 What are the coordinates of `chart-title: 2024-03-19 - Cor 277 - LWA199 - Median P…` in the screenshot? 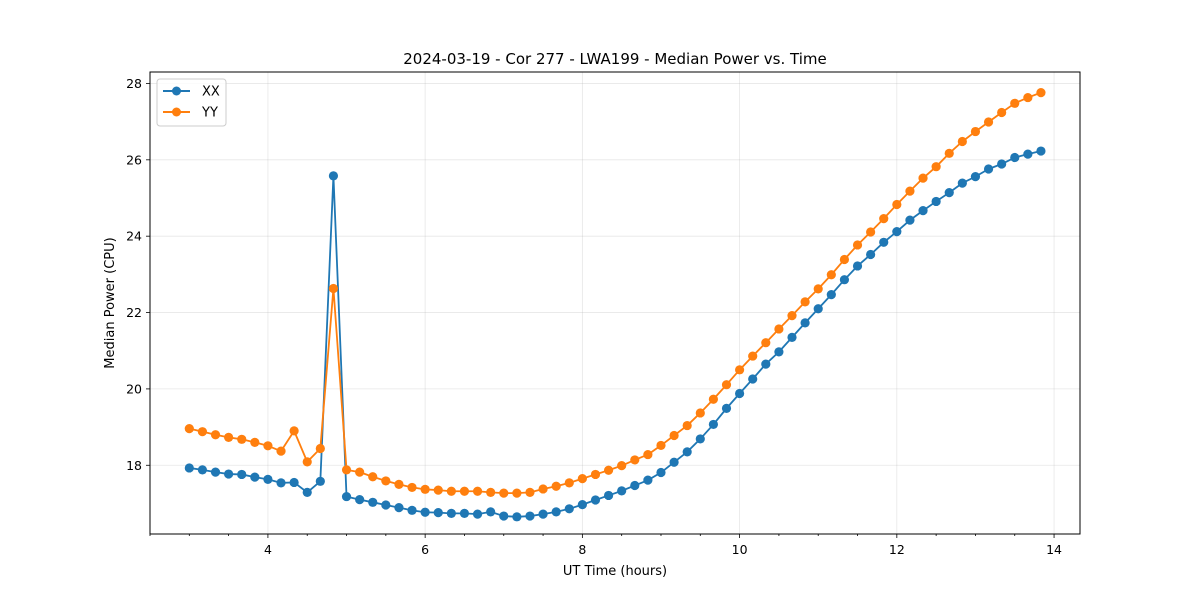 It's located at (615, 59).